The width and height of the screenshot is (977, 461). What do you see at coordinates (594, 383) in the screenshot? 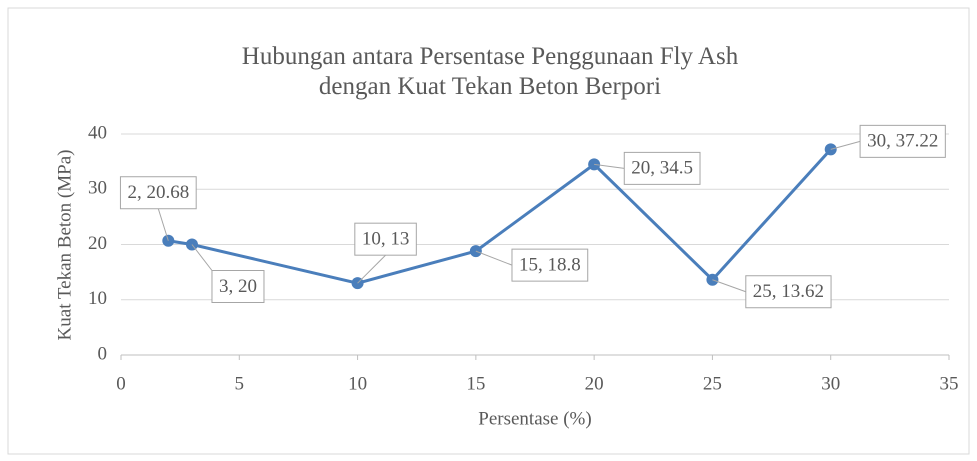
I see `x-tick-label: 20` at bounding box center [594, 383].